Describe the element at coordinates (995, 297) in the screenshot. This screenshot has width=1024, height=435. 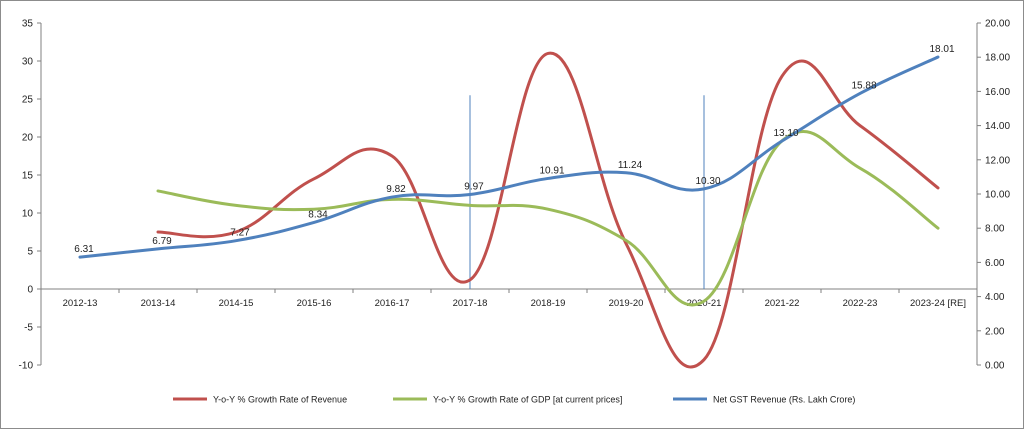
I see `right-tick-label: 4.00` at that location.